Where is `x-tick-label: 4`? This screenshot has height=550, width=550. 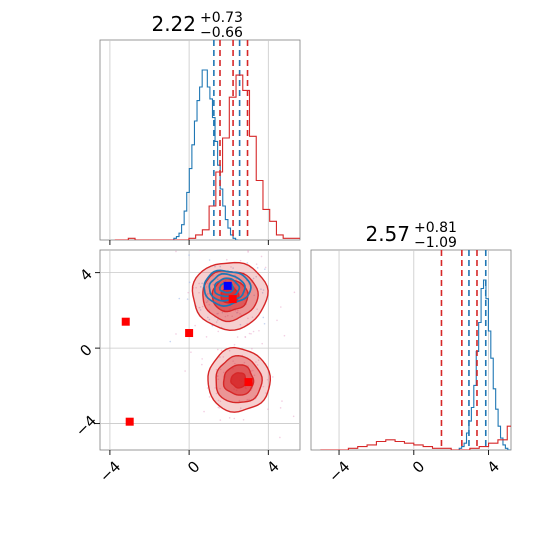 x-tick-label: 4 is located at coordinates (272, 466).